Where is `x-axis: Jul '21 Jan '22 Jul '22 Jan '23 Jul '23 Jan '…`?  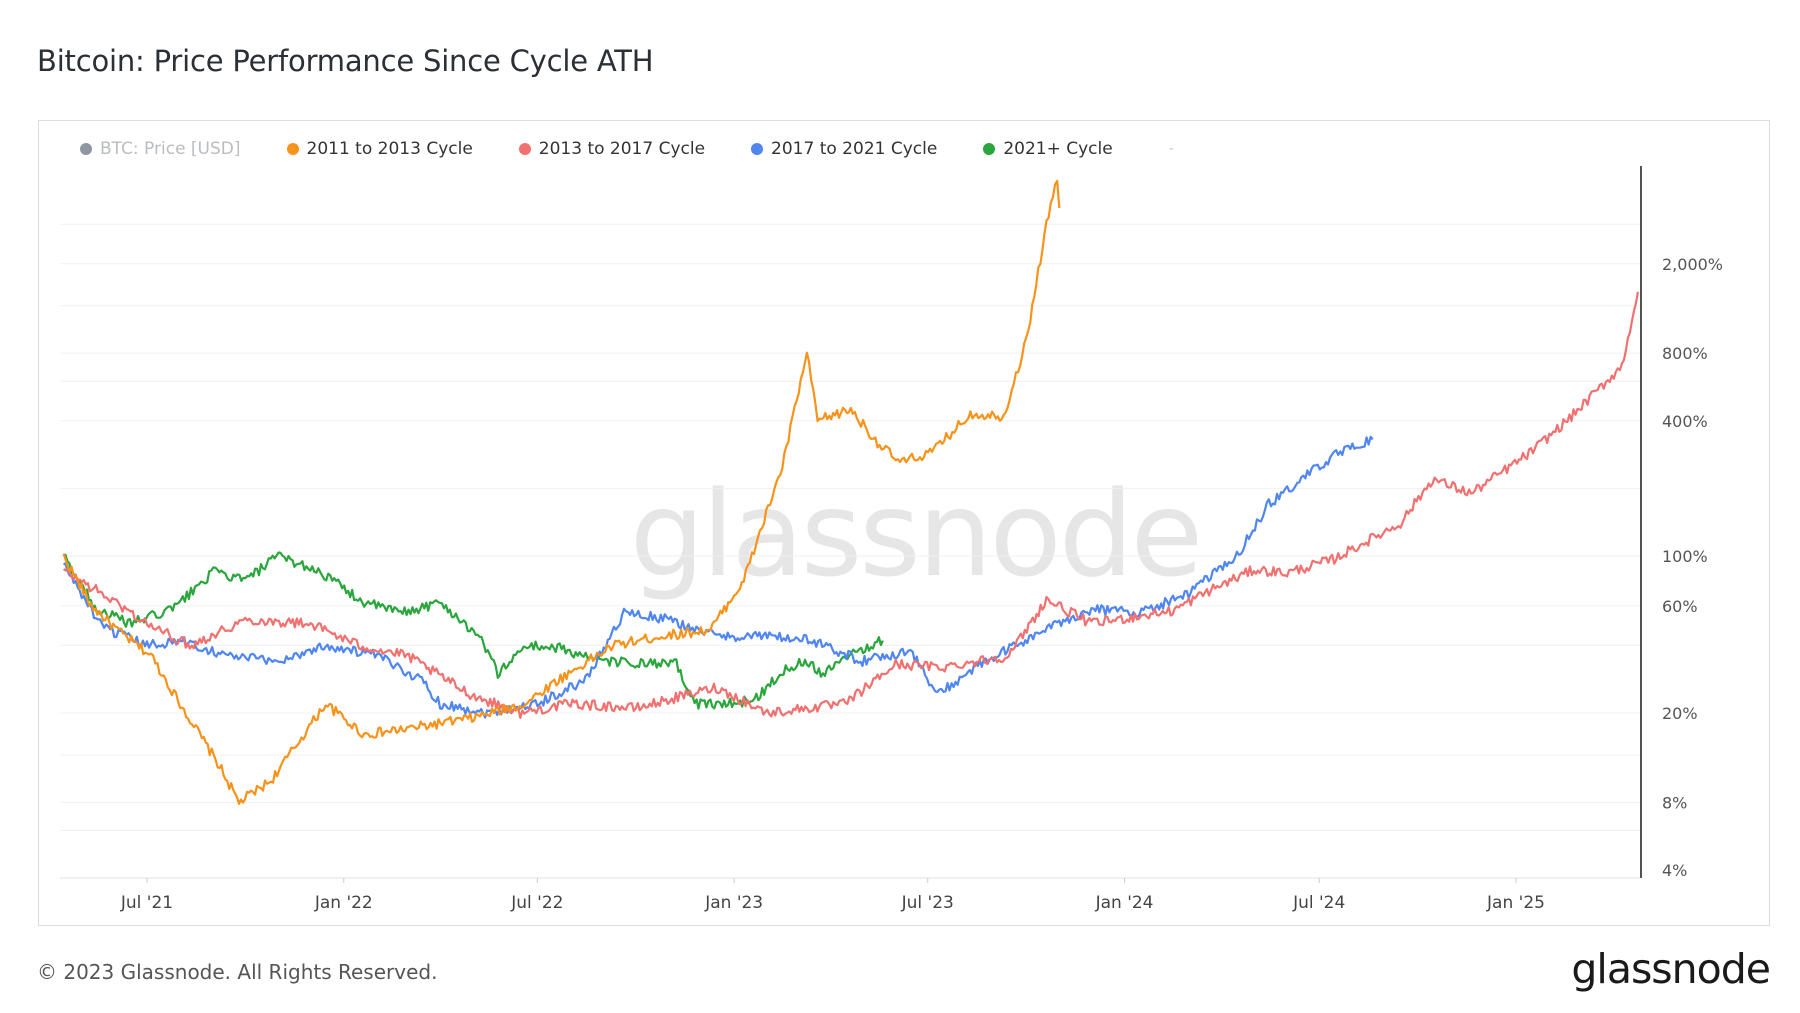 x-axis: Jul '21 Jan '22 Jul '22 Jan '23 Jul '23 Jan '… is located at coordinates (832, 895).